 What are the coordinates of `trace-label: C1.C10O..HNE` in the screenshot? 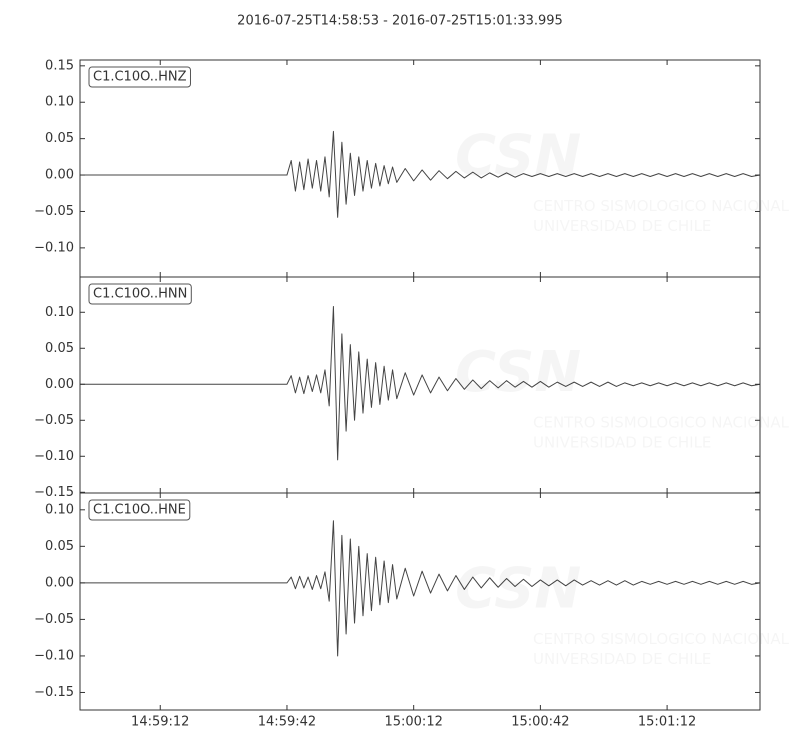 It's located at (139, 510).